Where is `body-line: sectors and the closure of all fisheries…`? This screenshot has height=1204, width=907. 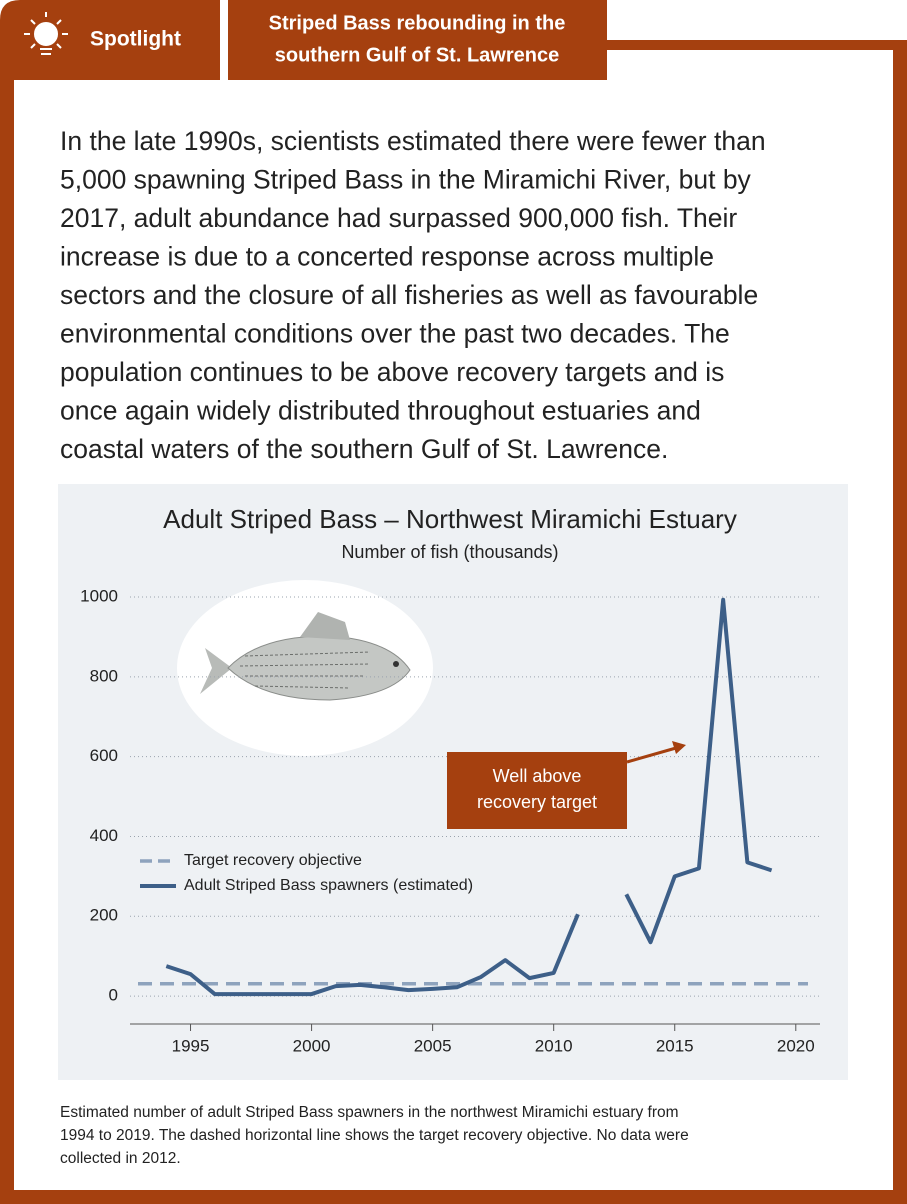 body-line: sectors and the closure of all fisheries… is located at coordinates (409, 295).